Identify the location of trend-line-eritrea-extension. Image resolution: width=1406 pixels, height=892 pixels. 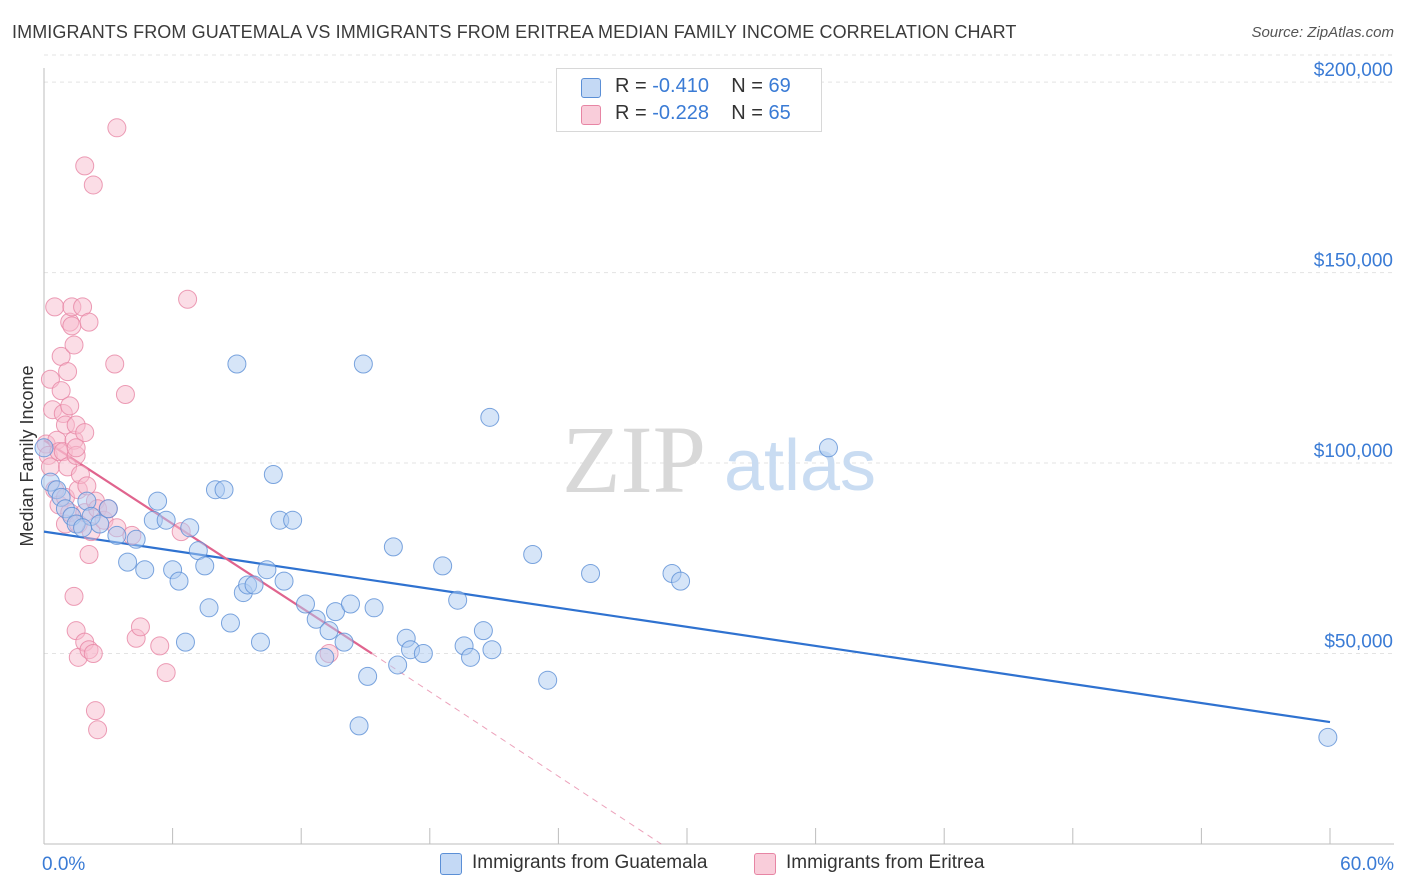
(516, 749).